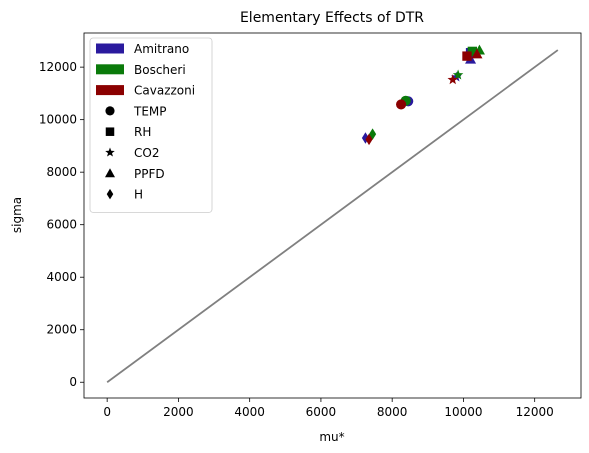 Image resolution: width=589 pixels, height=453 pixels. Describe the element at coordinates (160, 70) in the screenshot. I see `legend-label-boscheri: Boscheri` at that location.